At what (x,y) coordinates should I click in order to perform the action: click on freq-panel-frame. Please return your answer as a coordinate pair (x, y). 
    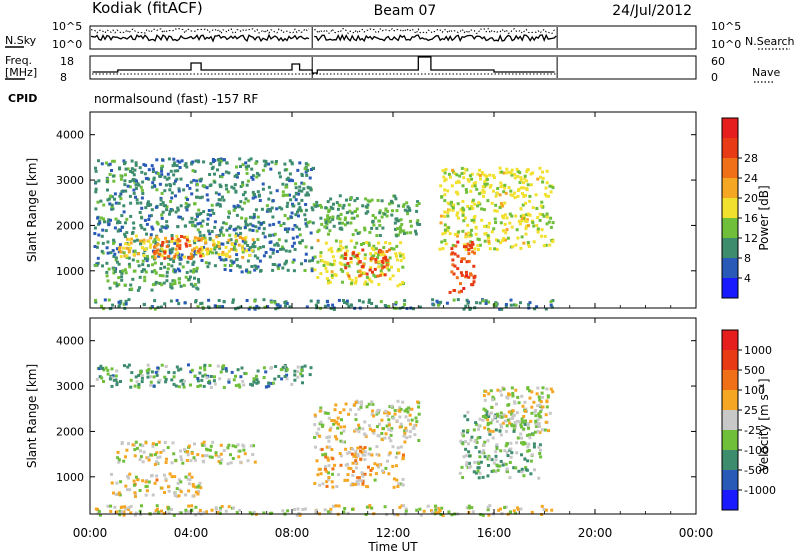
    Looking at the image, I should click on (393, 67).